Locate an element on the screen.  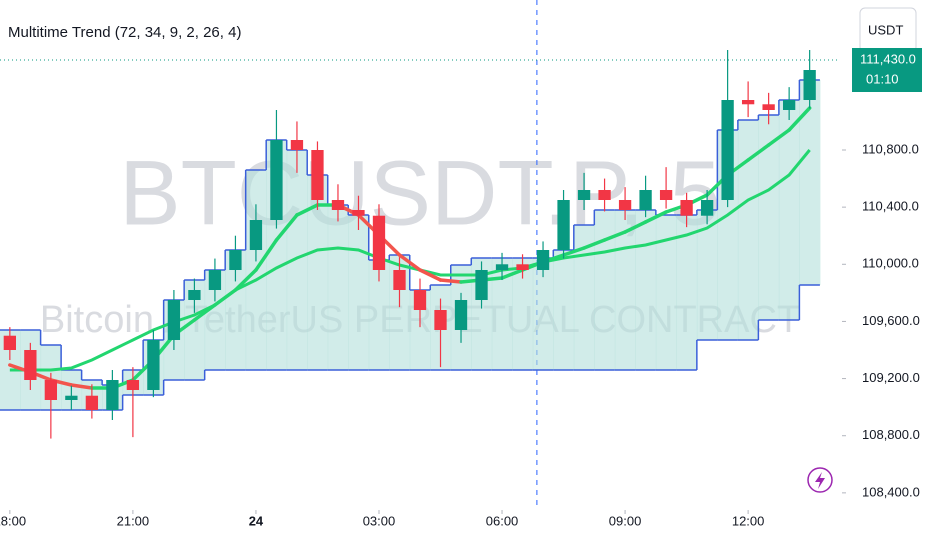
y-tick-label: 110,400.0 is located at coordinates (890, 206).